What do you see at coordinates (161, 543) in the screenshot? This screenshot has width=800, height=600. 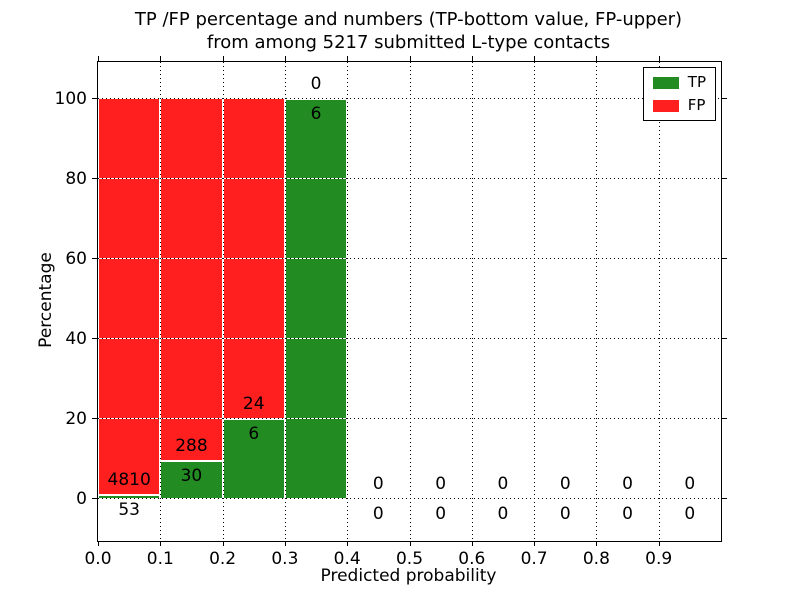 I see `x-tick-bottom-0.1` at bounding box center [161, 543].